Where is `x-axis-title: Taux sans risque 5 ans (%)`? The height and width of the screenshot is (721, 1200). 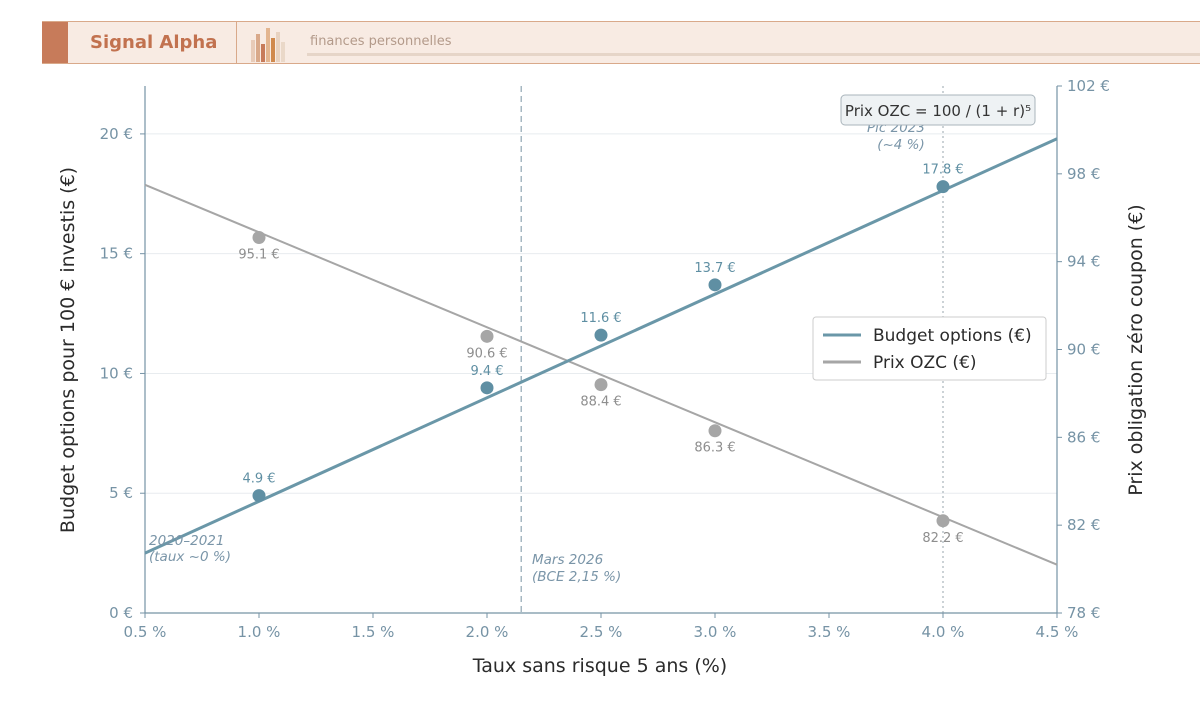 x-axis-title: Taux sans risque 5 ans (%) is located at coordinates (599, 666).